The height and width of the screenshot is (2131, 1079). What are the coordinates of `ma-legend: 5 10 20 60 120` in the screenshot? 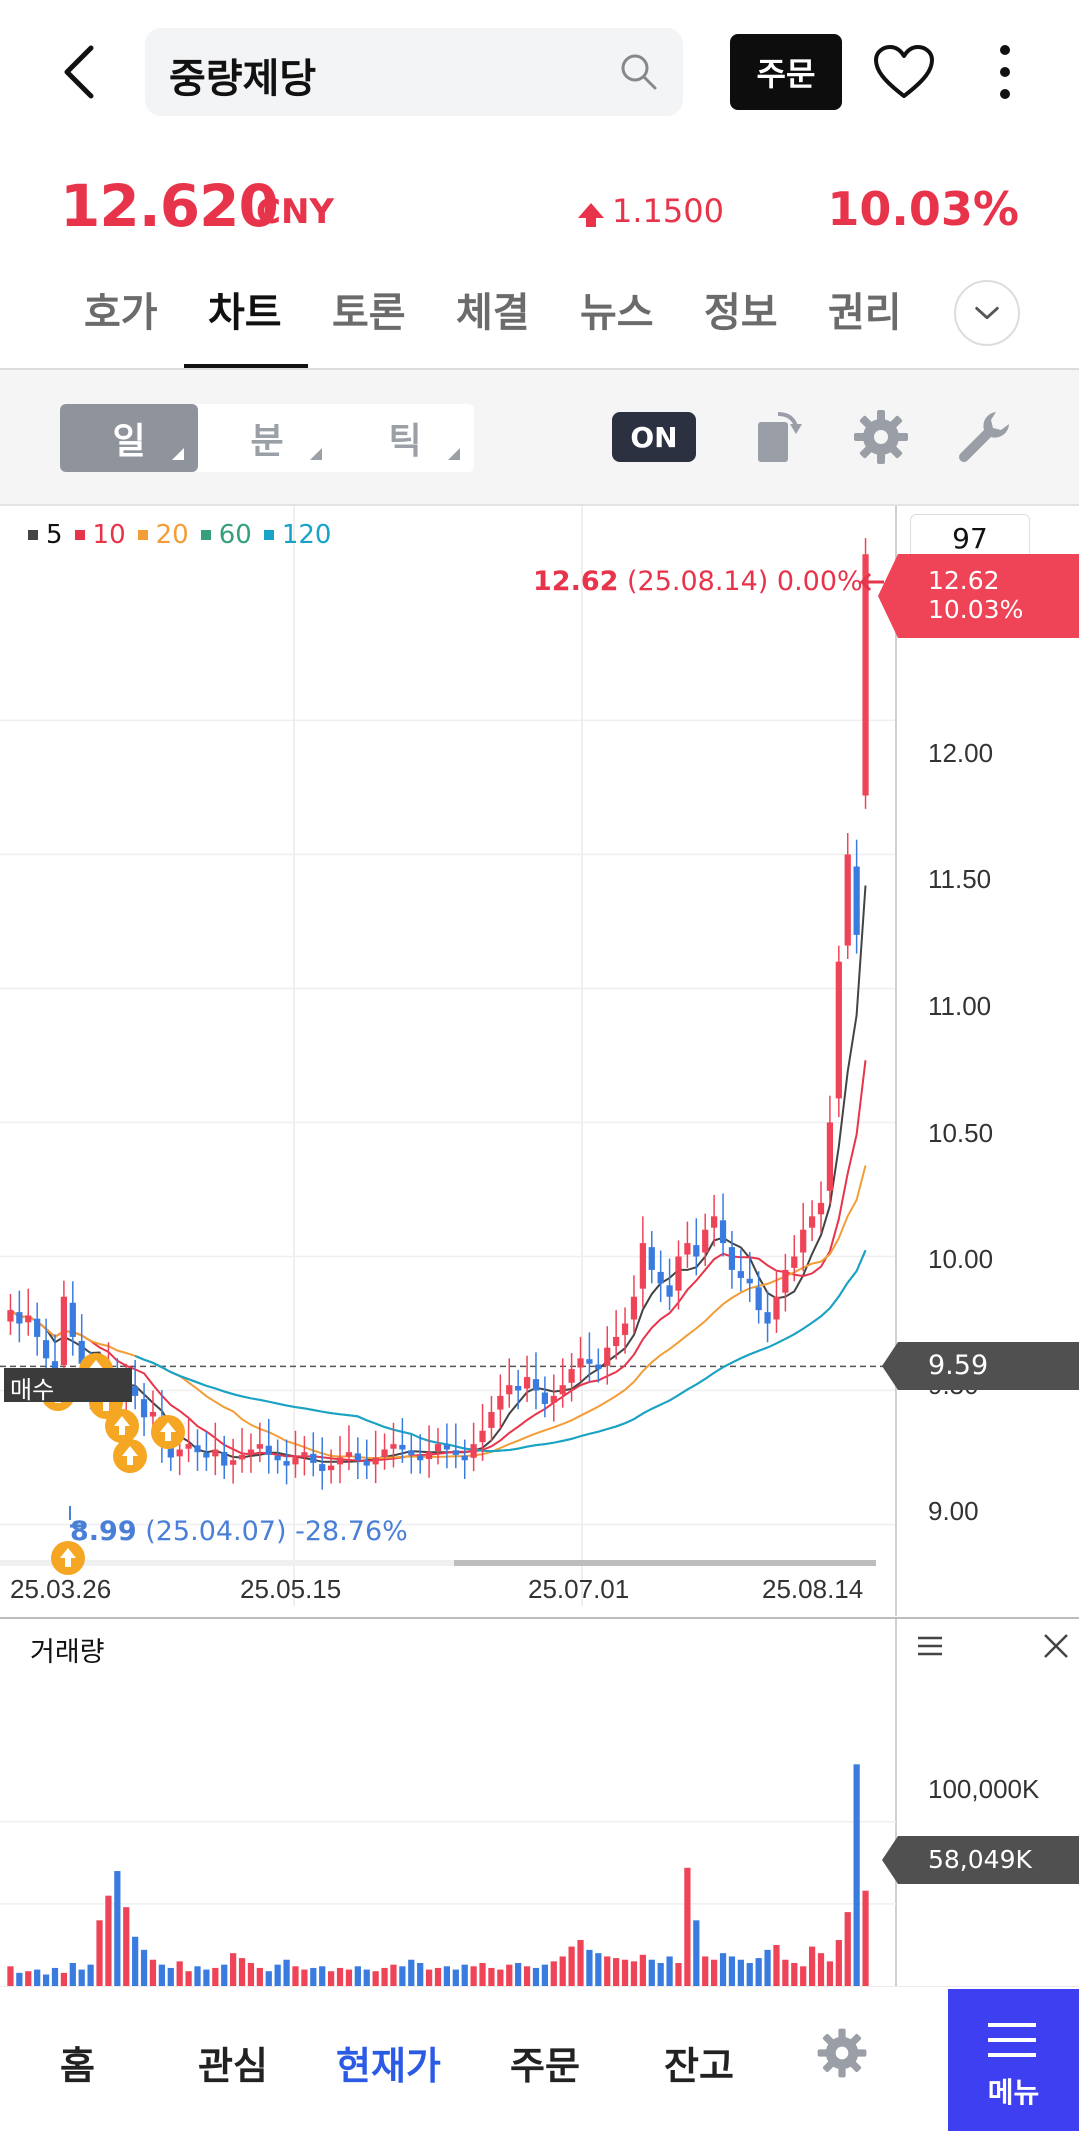 It's located at (179, 535).